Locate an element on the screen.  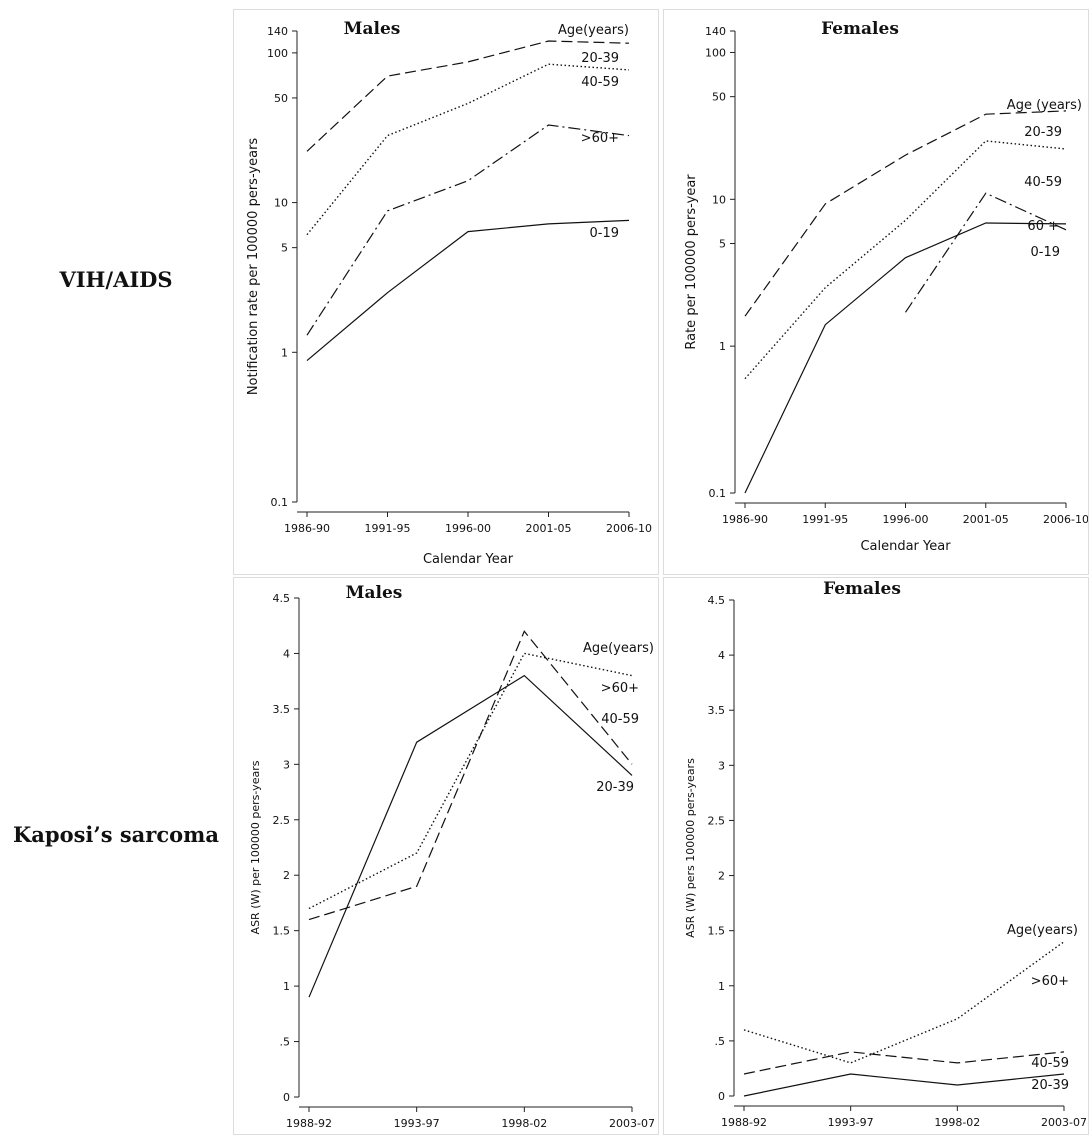
y-axis-label: Rate per 100000 pers-year is located at coordinates (691, 262).